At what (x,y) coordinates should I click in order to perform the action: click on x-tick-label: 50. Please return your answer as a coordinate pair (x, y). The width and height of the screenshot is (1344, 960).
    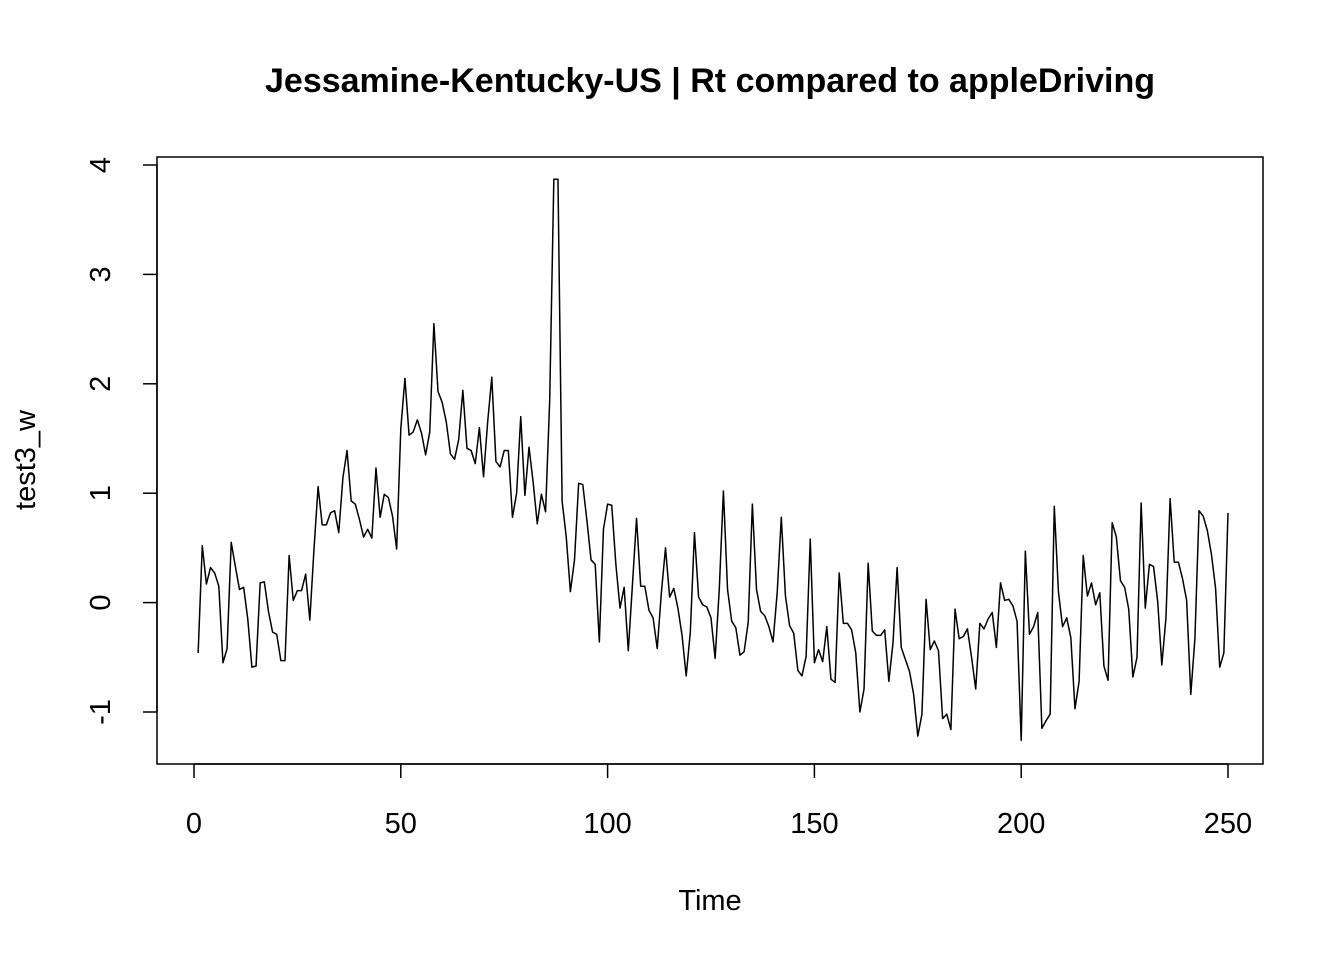
    Looking at the image, I should click on (401, 824).